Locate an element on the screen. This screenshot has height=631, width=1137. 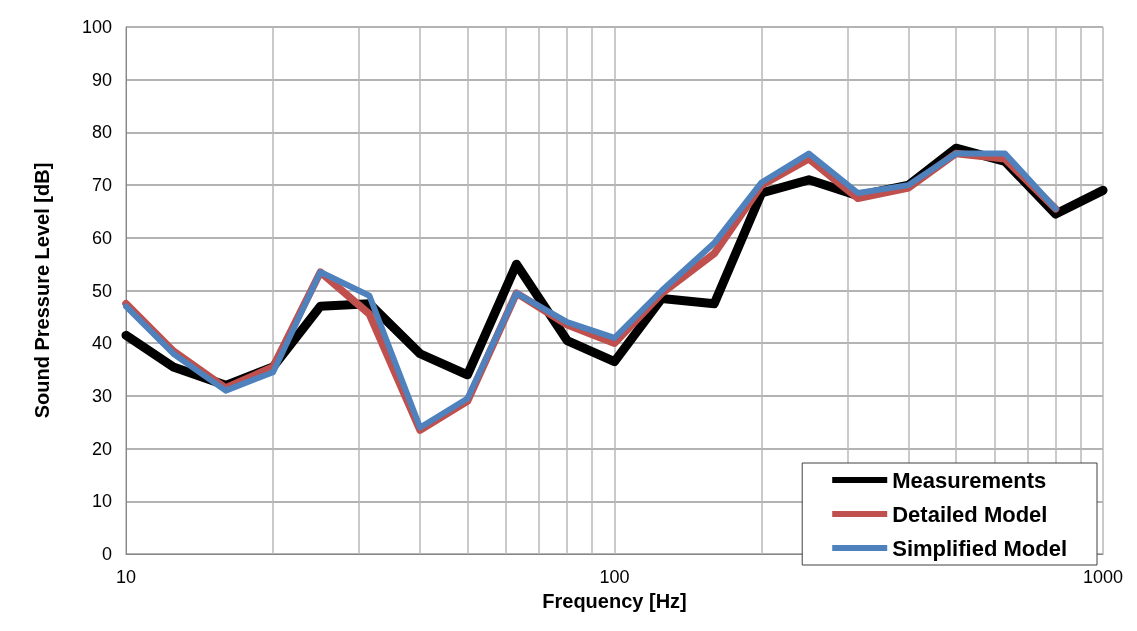
y-tick-label: 70 is located at coordinates (101, 185).